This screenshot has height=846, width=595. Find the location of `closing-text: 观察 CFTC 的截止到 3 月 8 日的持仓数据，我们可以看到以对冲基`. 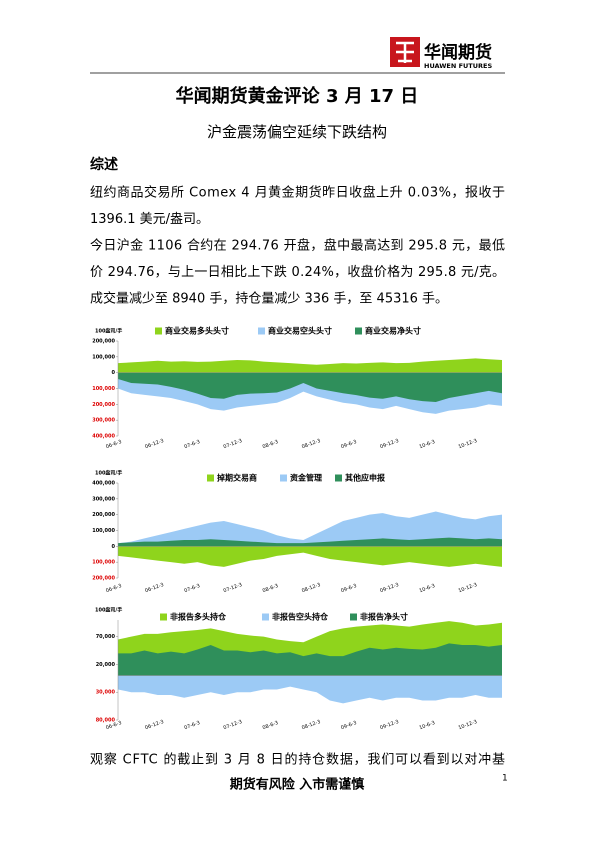

closing-text: 观察 CFTC 的截止到 3 月 8 日的持仓数据，我们可以看到以对冲基 is located at coordinates (297, 760).